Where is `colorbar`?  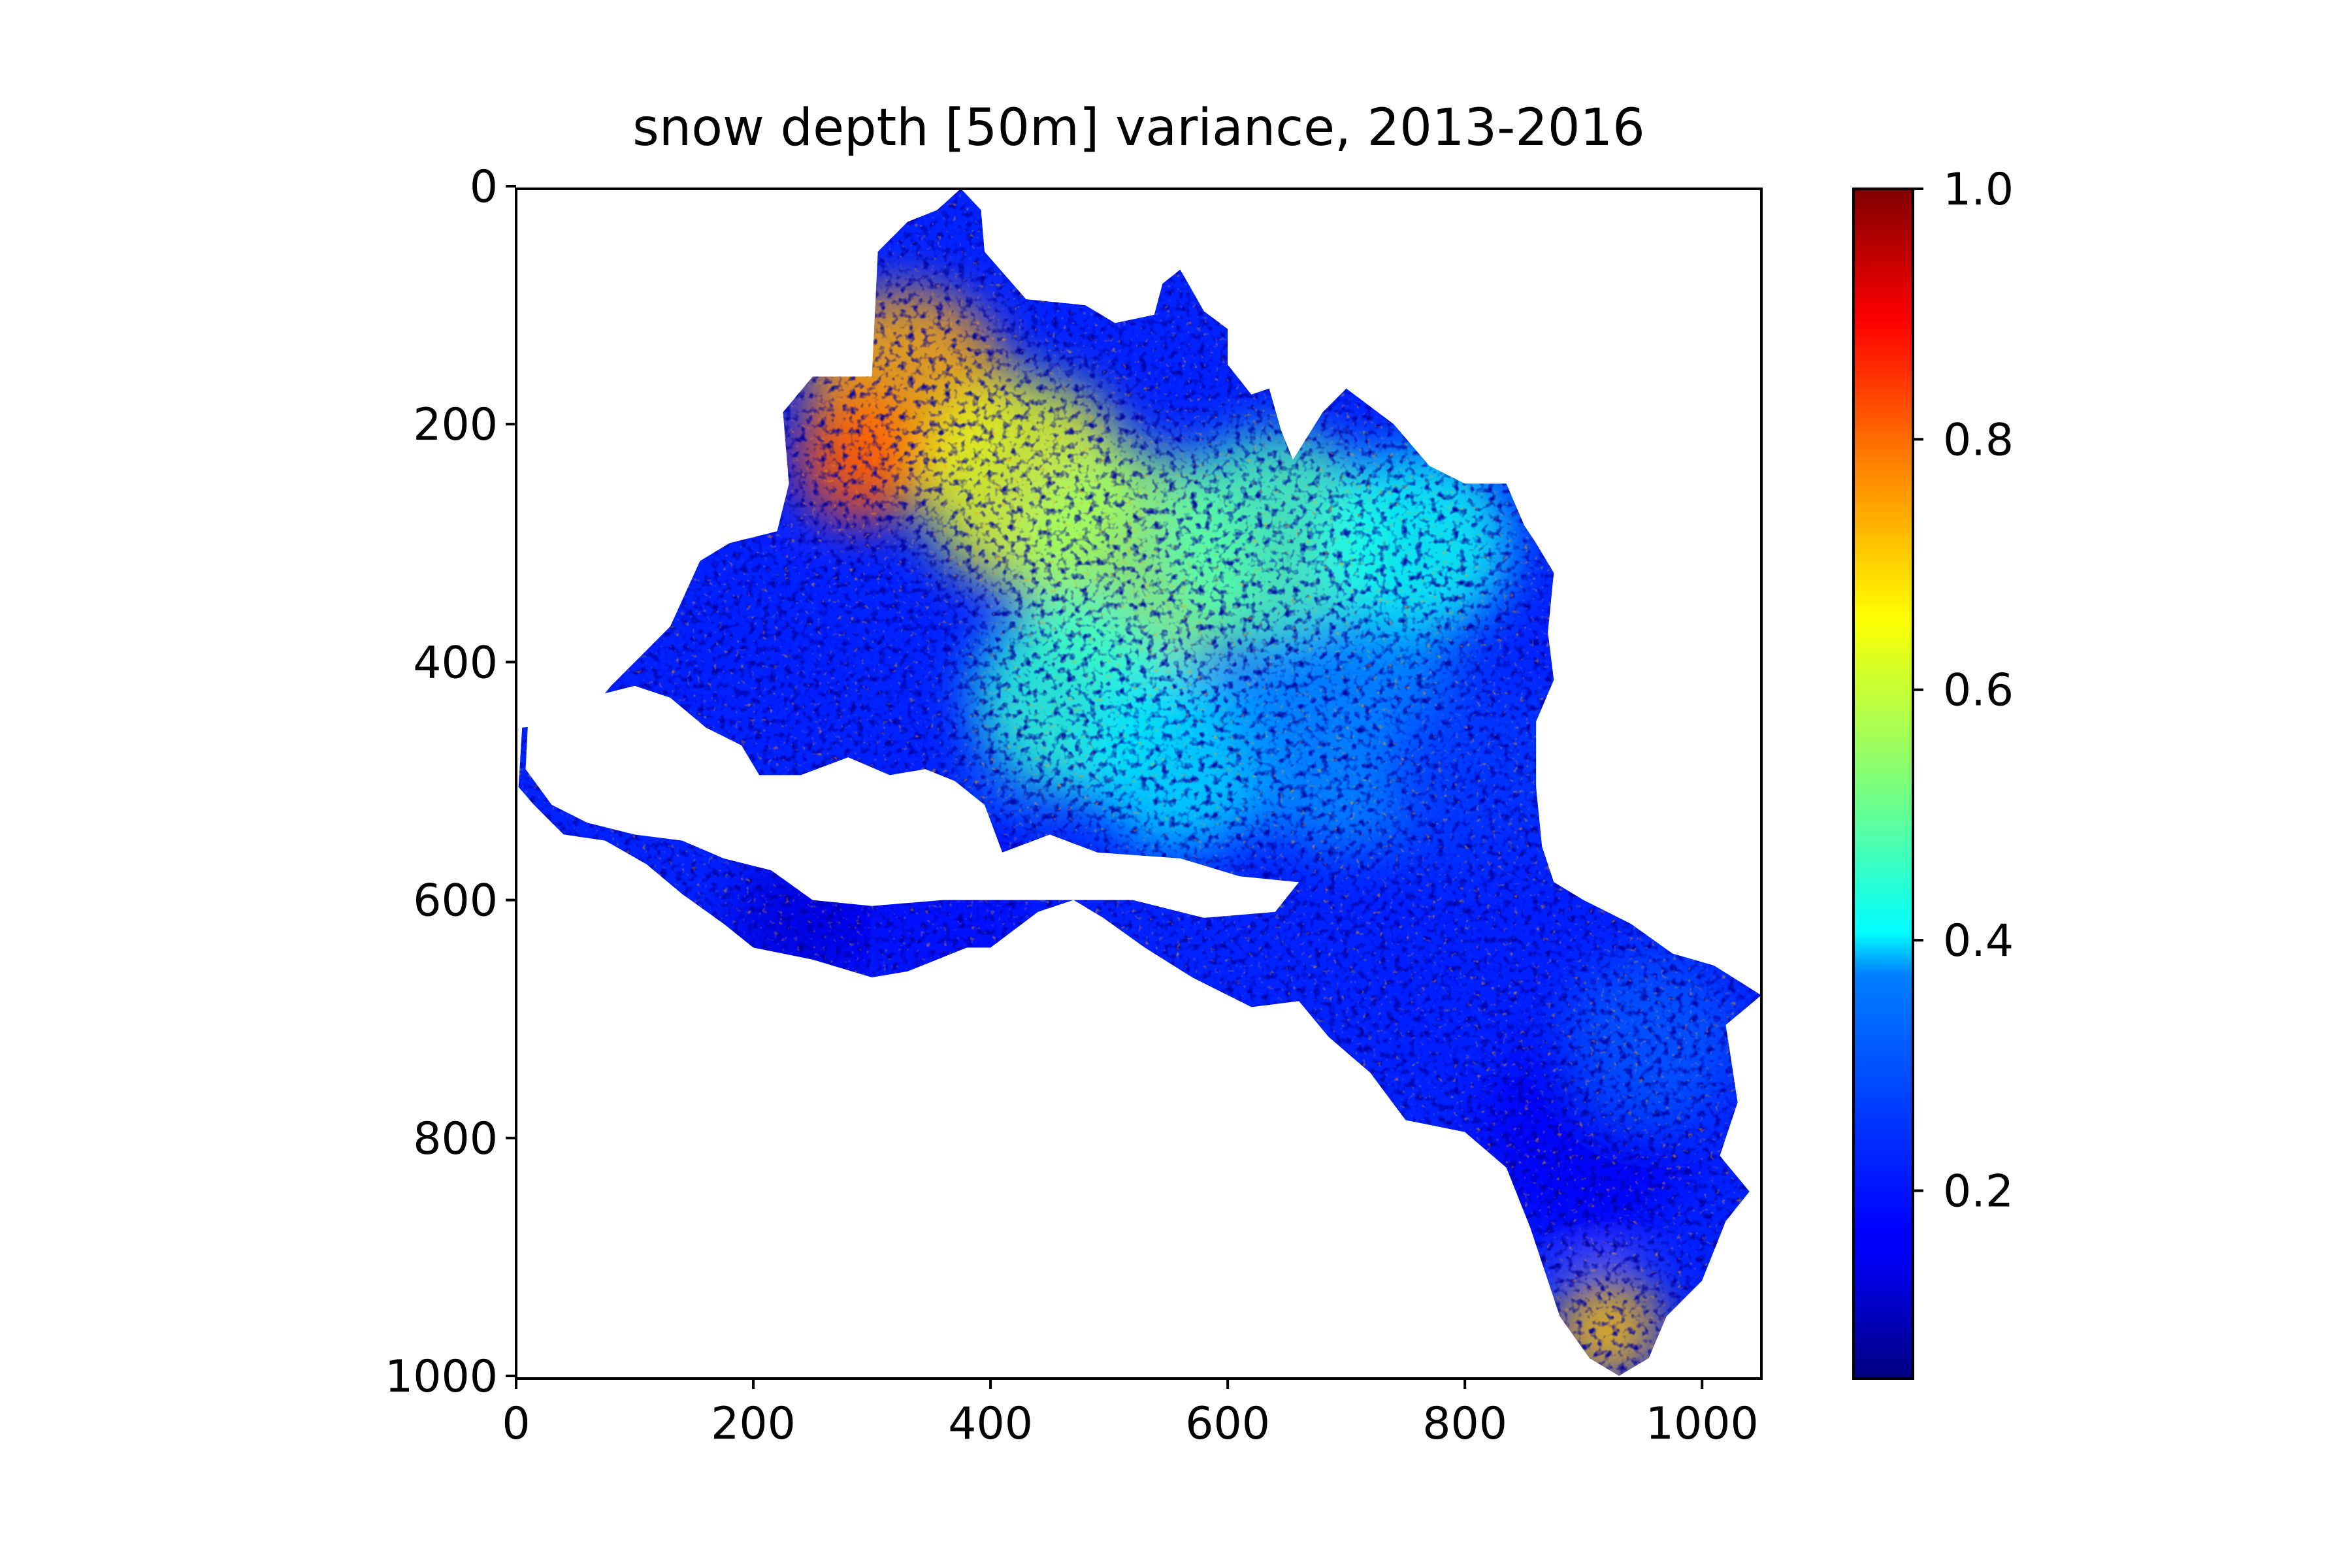 colorbar is located at coordinates (1883, 784).